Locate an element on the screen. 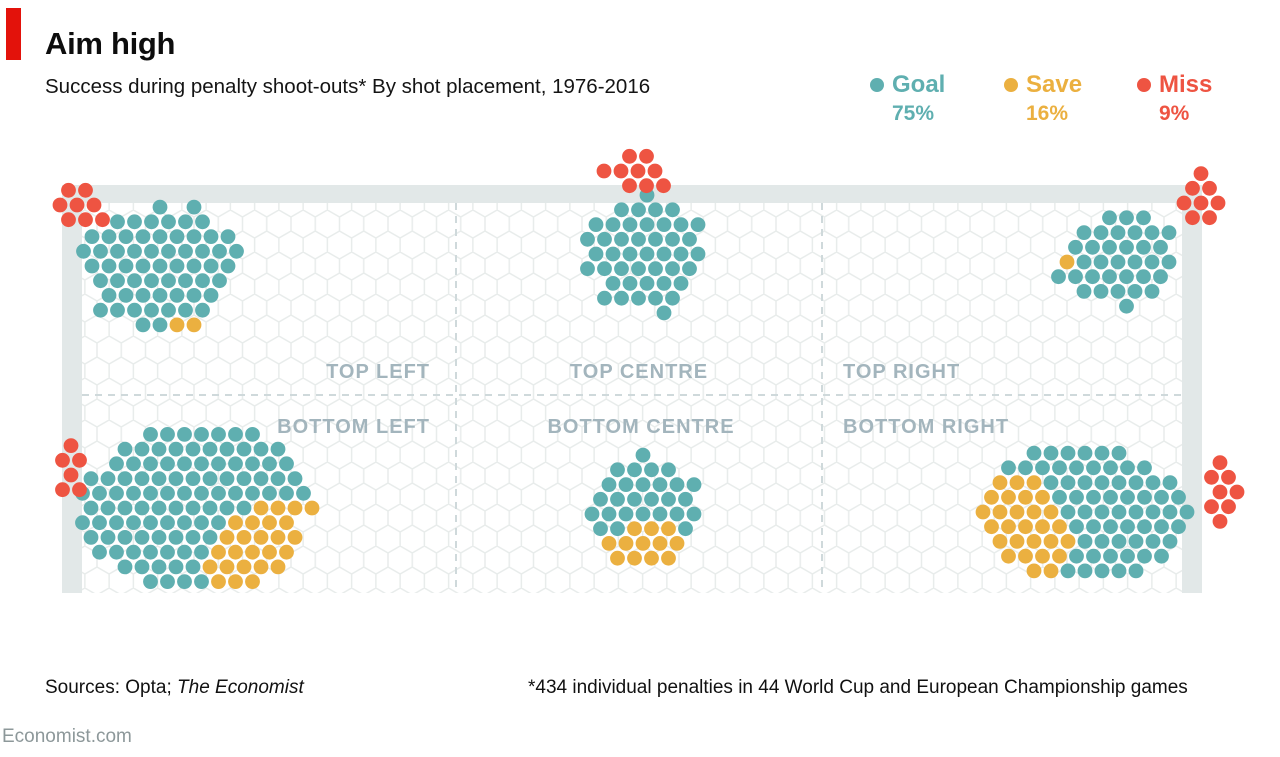 This screenshot has width=1280, height=757. right-post is located at coordinates (1192, 389).